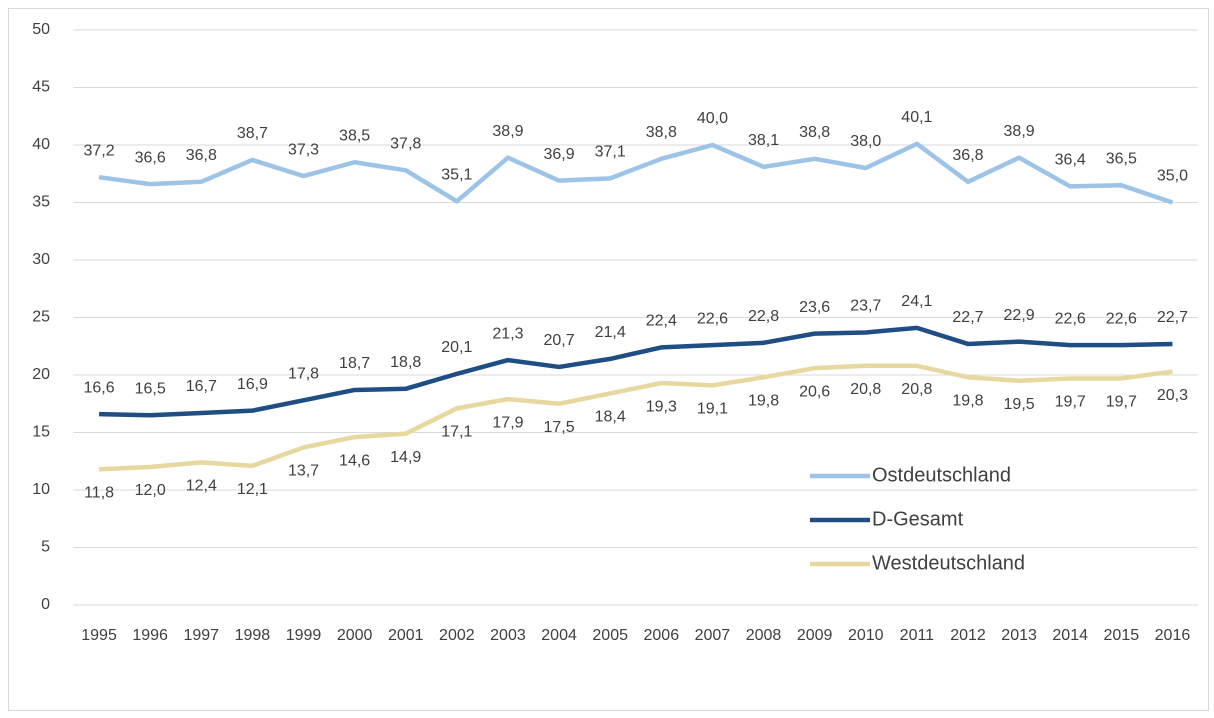  I want to click on data-label: 40,0, so click(712, 118).